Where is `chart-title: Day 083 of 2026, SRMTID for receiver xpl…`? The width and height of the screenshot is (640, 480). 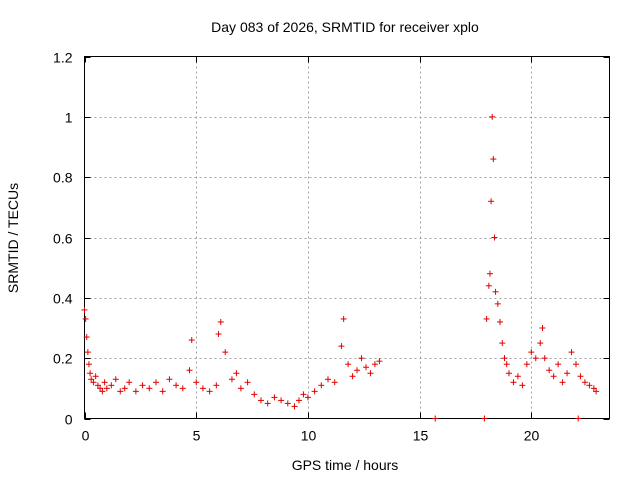 chart-title: Day 083 of 2026, SRMTID for receiver xpl… is located at coordinates (345, 27).